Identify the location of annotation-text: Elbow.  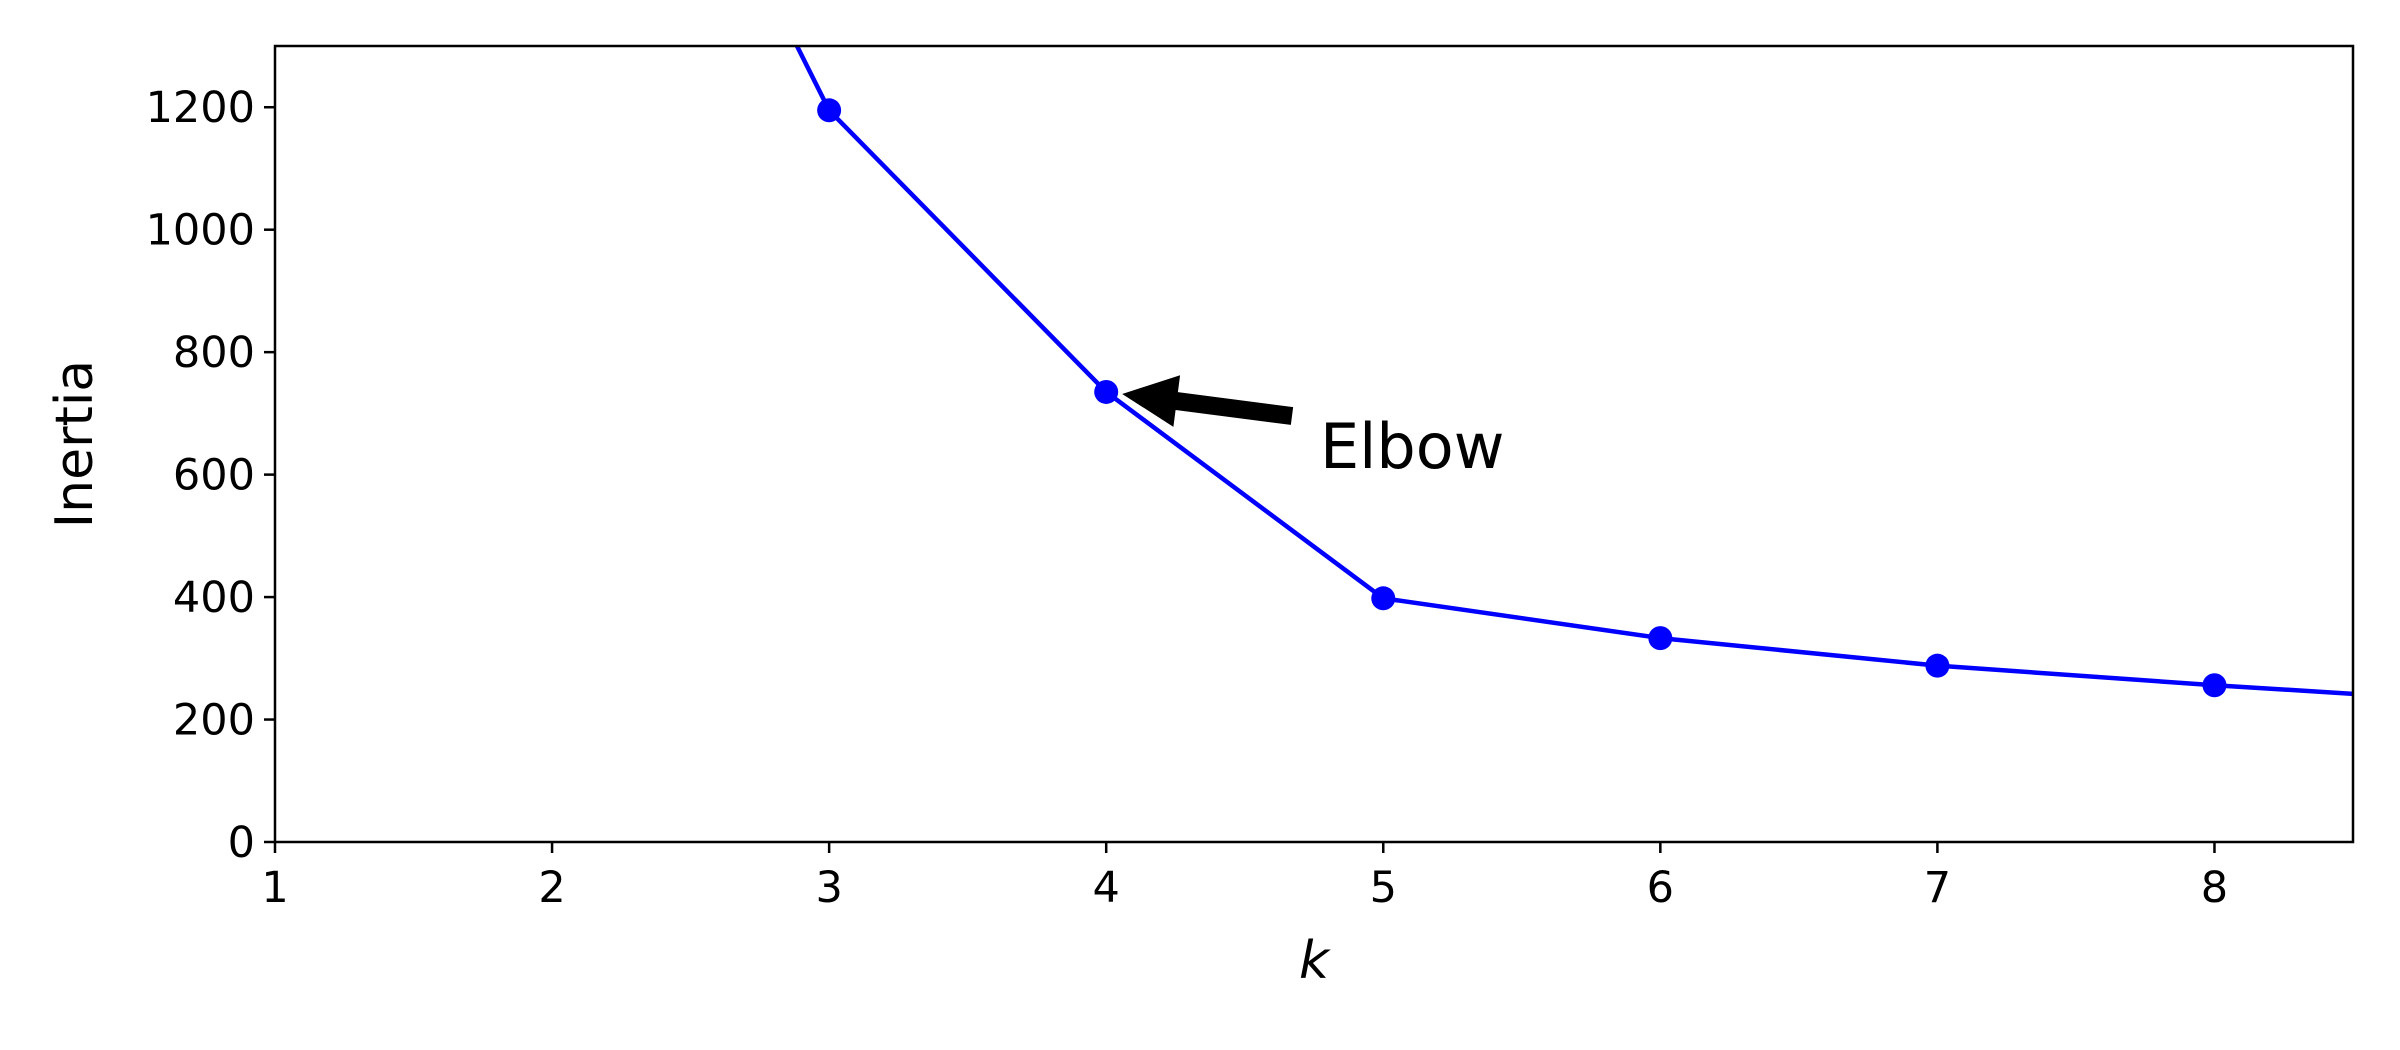
(1412, 446).